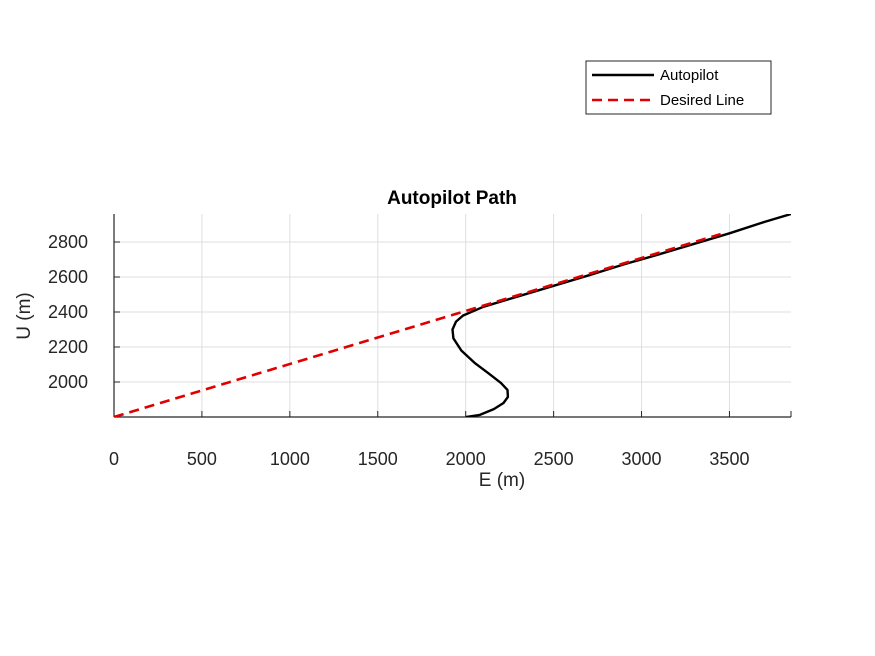  Describe the element at coordinates (114, 459) in the screenshot. I see `x-tick-label: 0` at that location.